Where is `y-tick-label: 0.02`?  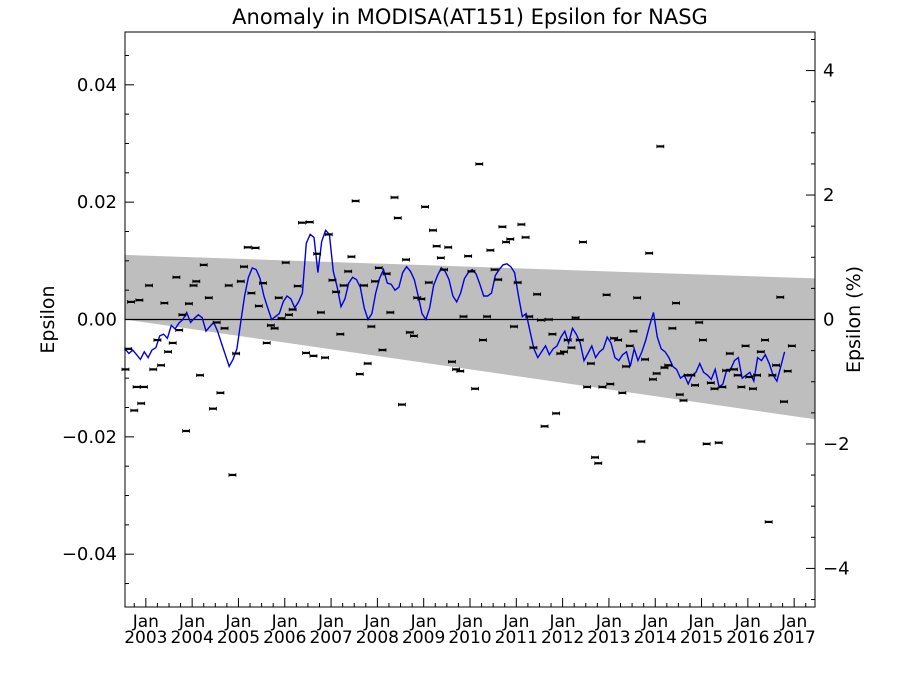
y-tick-label: 0.02 is located at coordinates (97, 202).